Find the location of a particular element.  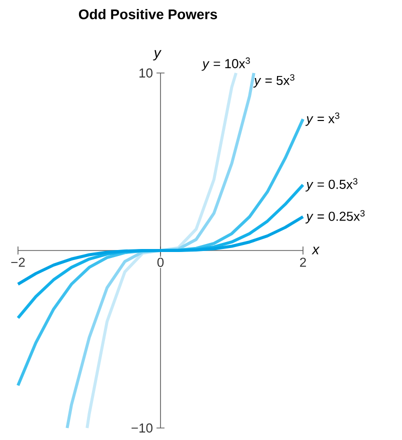

series-label: y = 10x$^{3}$ is located at coordinates (226, 64).